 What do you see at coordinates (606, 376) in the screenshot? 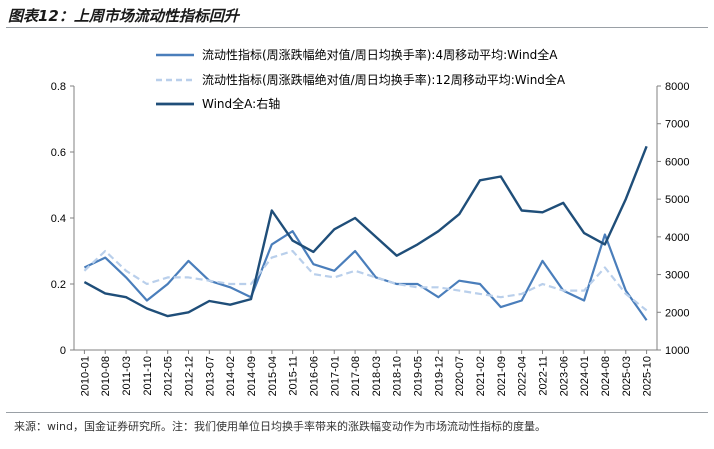
I see `x-tick-label: 2024-08` at bounding box center [606, 376].